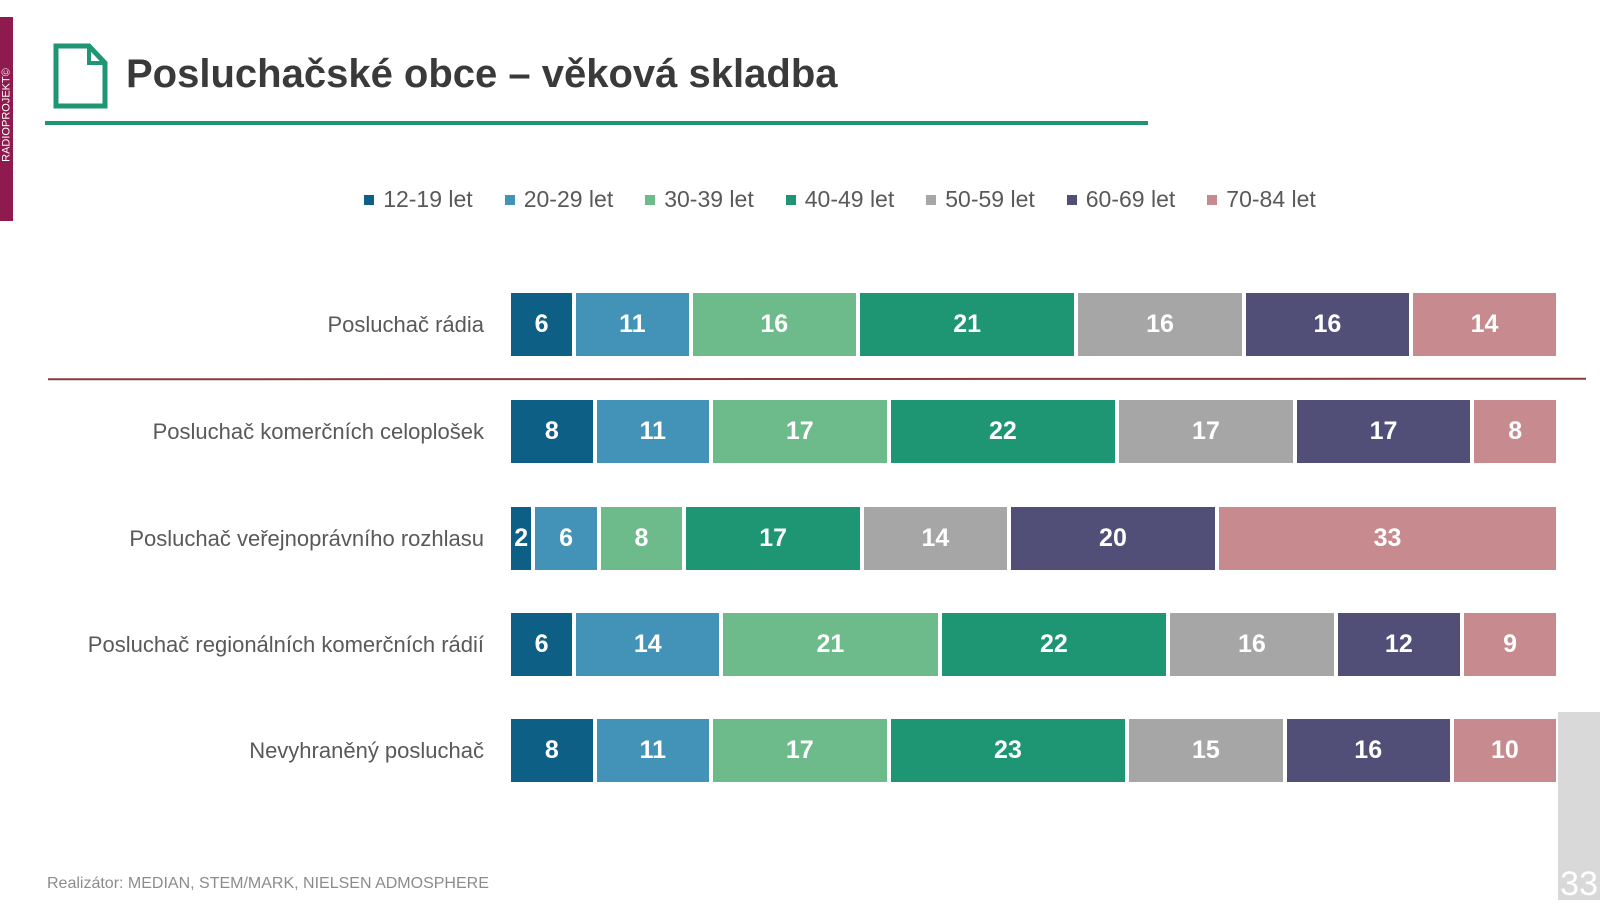 This screenshot has height=904, width=1600. I want to click on title-underline, so click(596, 123).